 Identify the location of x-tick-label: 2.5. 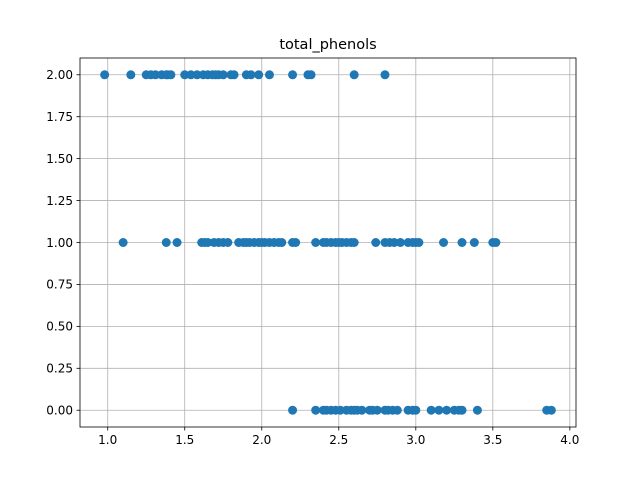
(338, 440).